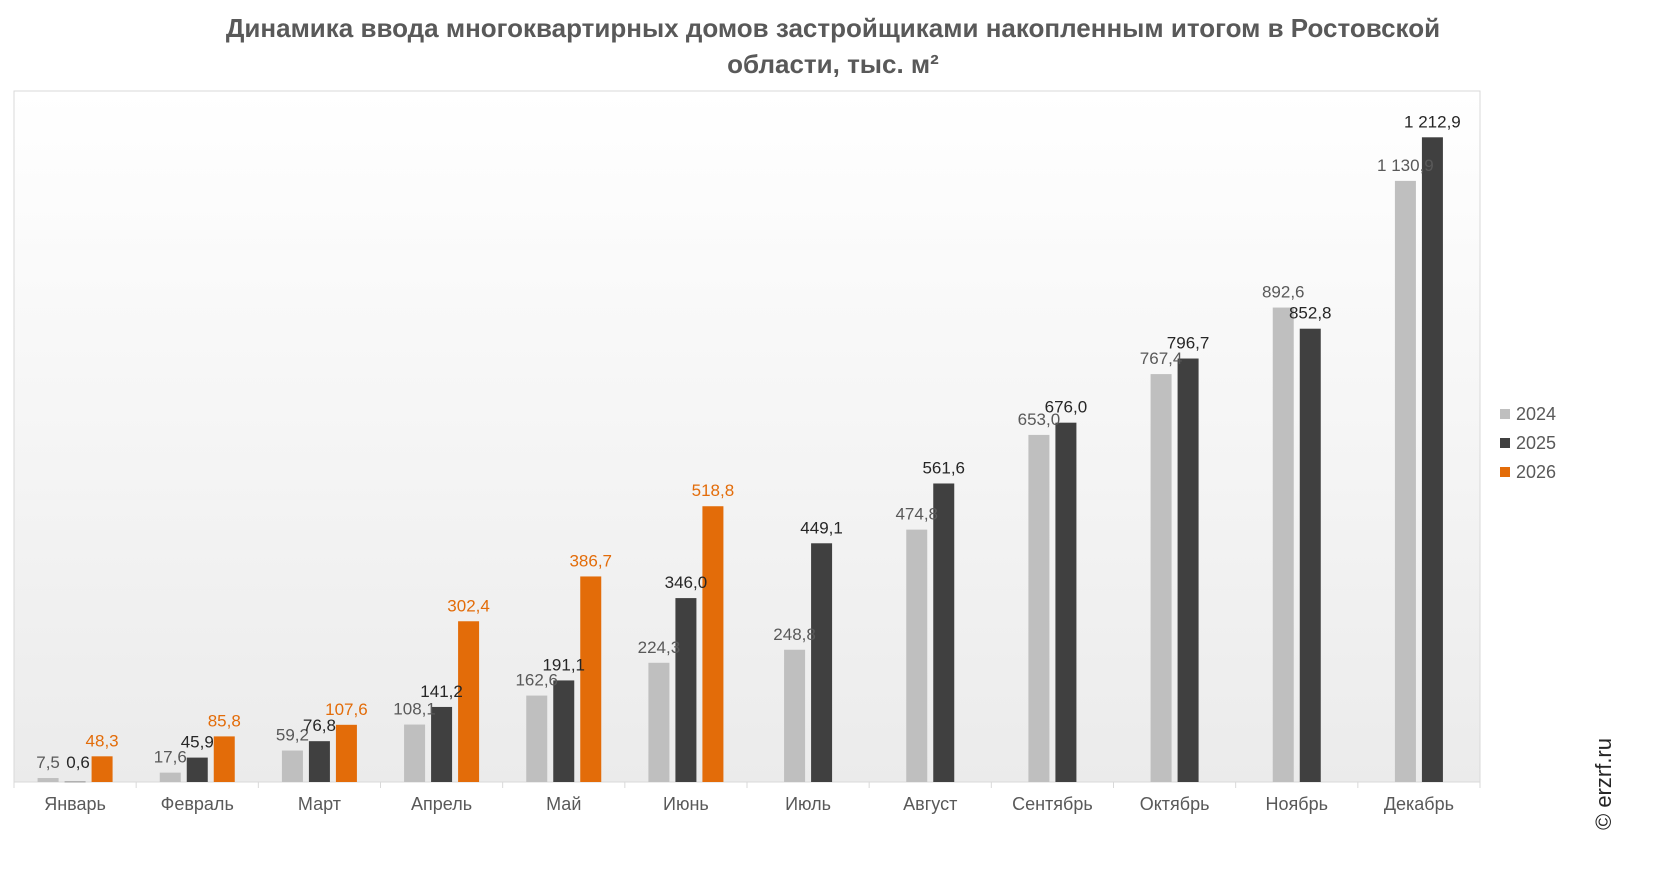 The image size is (1666, 872). I want to click on x-tick-label: Сентябрь, so click(1052, 804).